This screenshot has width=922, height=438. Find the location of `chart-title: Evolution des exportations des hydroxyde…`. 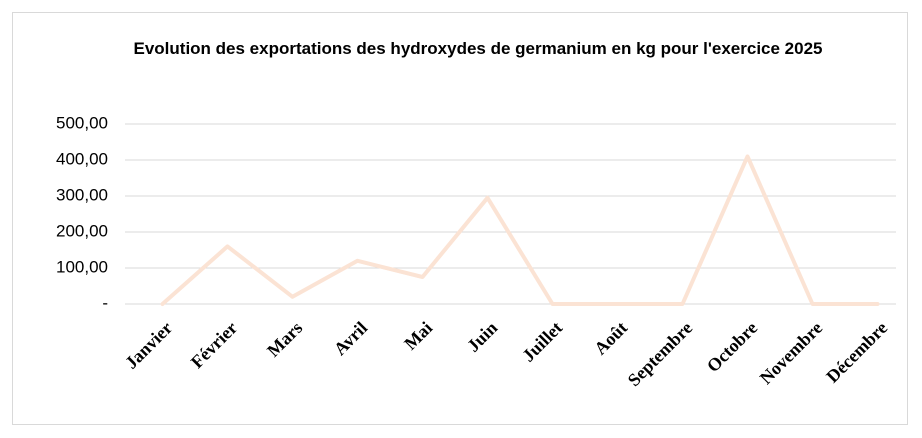

chart-title: Evolution des exportations des hydroxyde… is located at coordinates (478, 48).